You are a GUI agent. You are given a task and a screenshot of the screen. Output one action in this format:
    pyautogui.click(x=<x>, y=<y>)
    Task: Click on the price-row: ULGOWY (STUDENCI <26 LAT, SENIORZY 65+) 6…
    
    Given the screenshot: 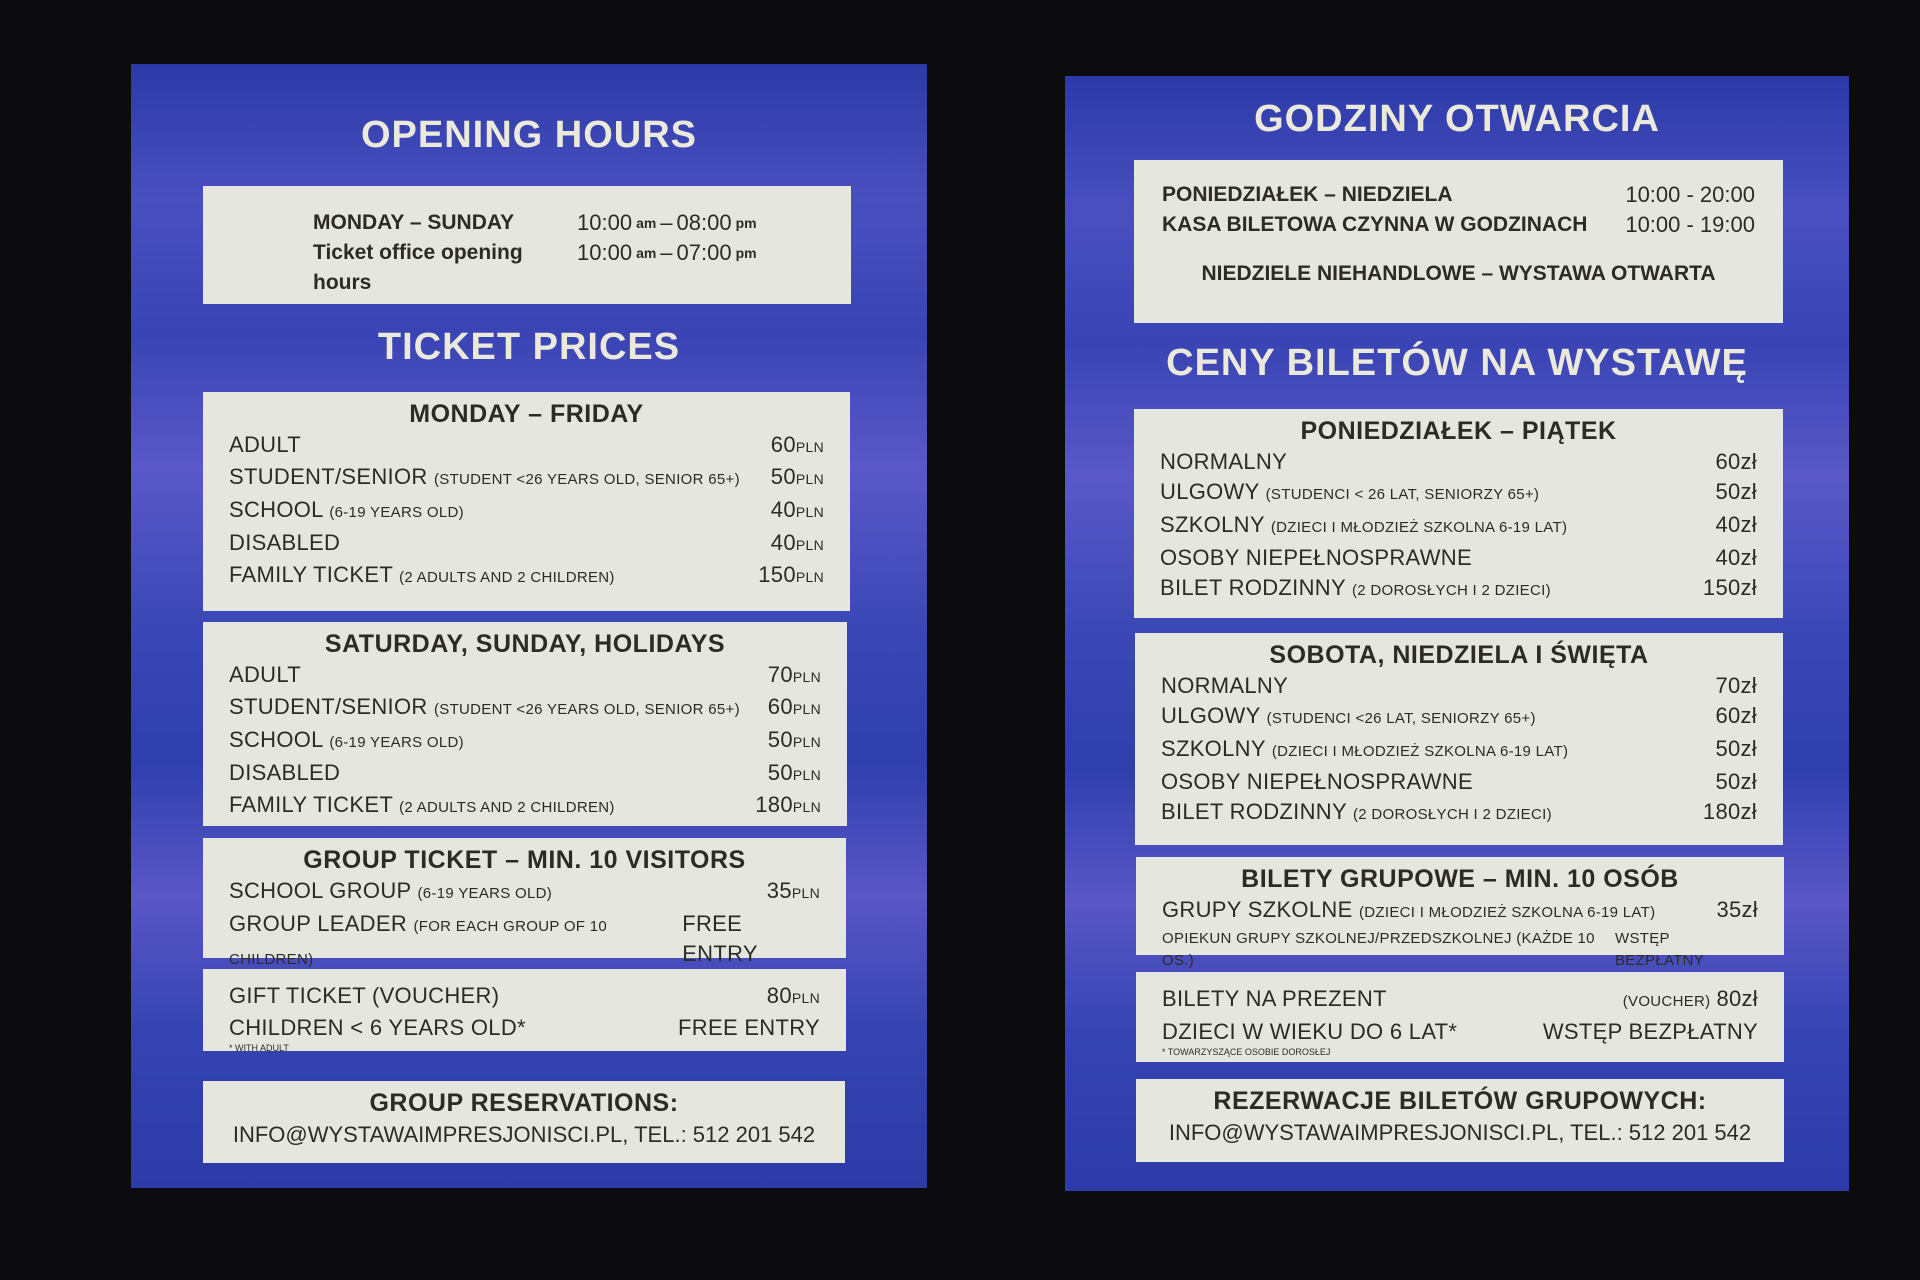 What is the action you would take?
    pyautogui.click(x=1459, y=717)
    